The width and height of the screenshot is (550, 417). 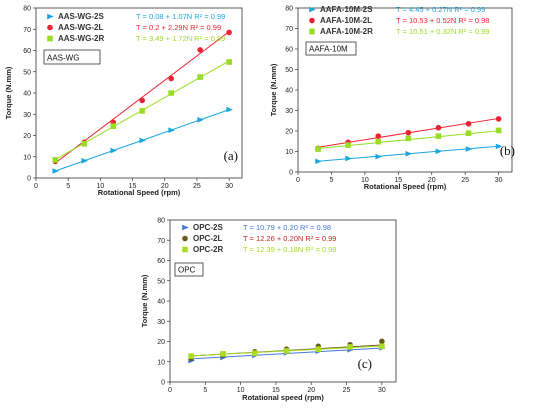 I want to click on legend-label: OPC-2L, so click(x=207, y=238).